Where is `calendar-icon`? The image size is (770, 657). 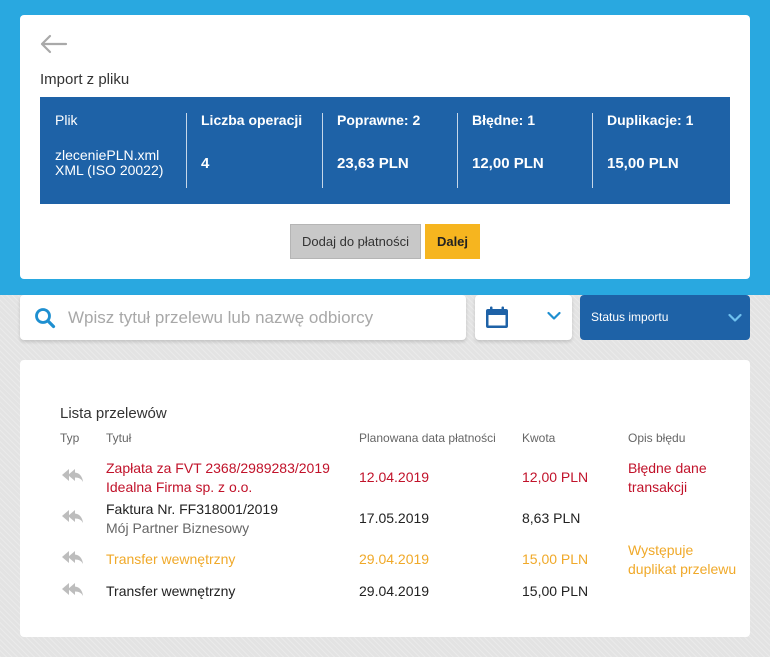 calendar-icon is located at coordinates (497, 317).